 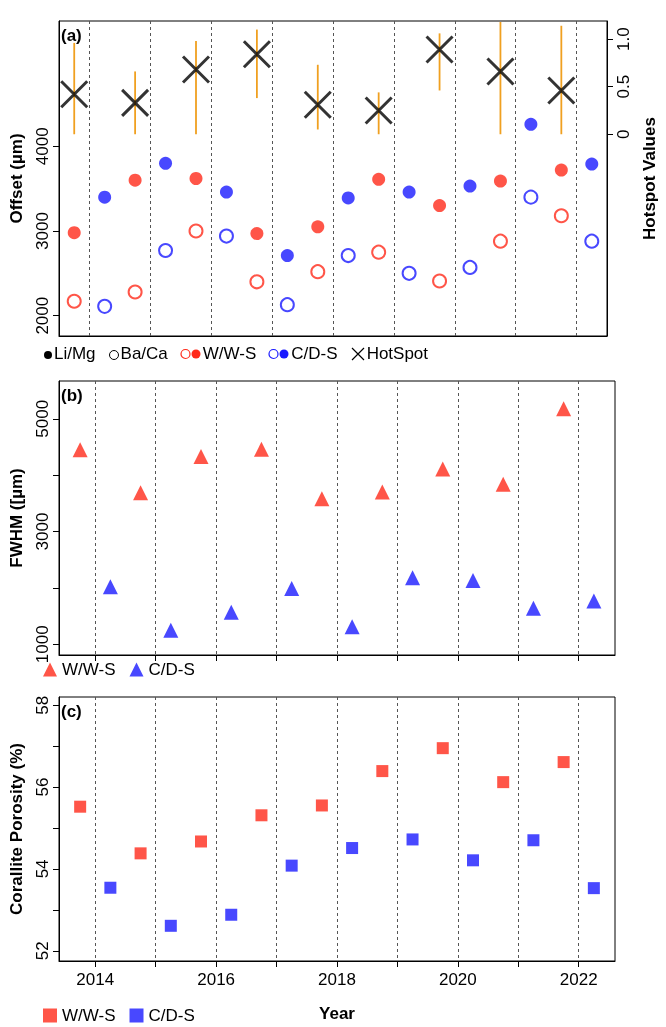 What do you see at coordinates (42, 705) in the screenshot?
I see `y-tick-label: 58` at bounding box center [42, 705].